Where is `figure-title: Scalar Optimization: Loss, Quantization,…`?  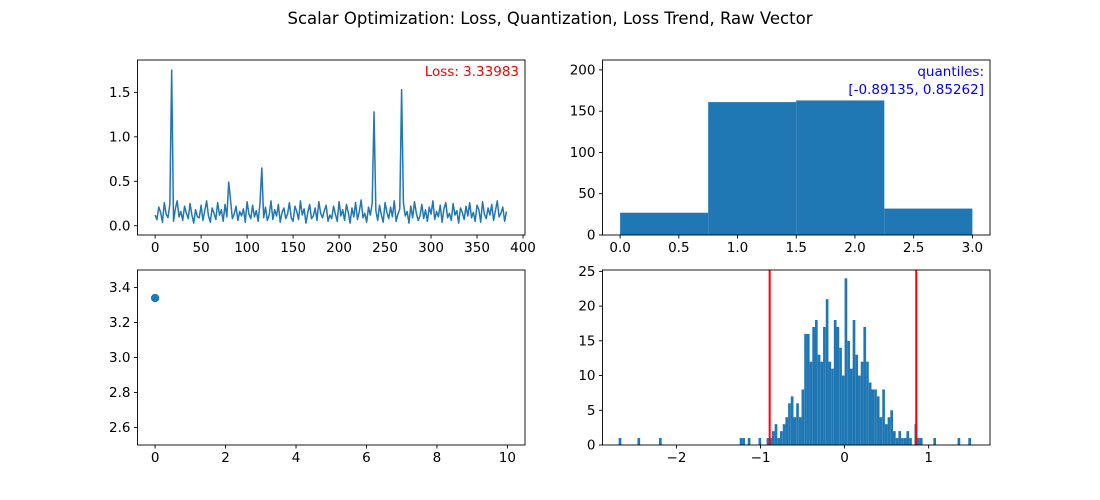
figure-title: Scalar Optimization: Loss, Quantization,… is located at coordinates (550, 18).